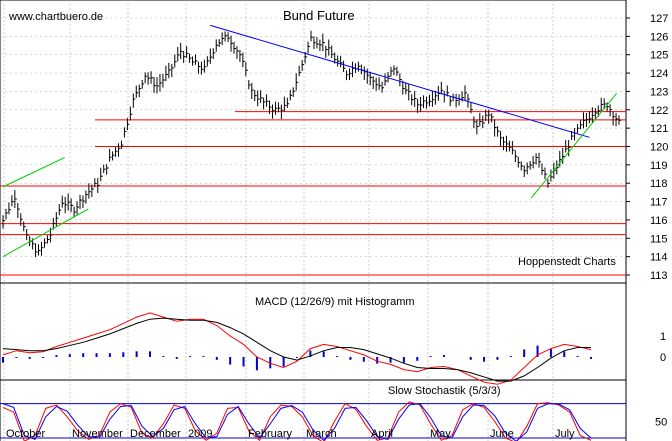 This screenshot has height=441, width=672. I want to click on price-tick-label-5: 118, so click(659, 184).